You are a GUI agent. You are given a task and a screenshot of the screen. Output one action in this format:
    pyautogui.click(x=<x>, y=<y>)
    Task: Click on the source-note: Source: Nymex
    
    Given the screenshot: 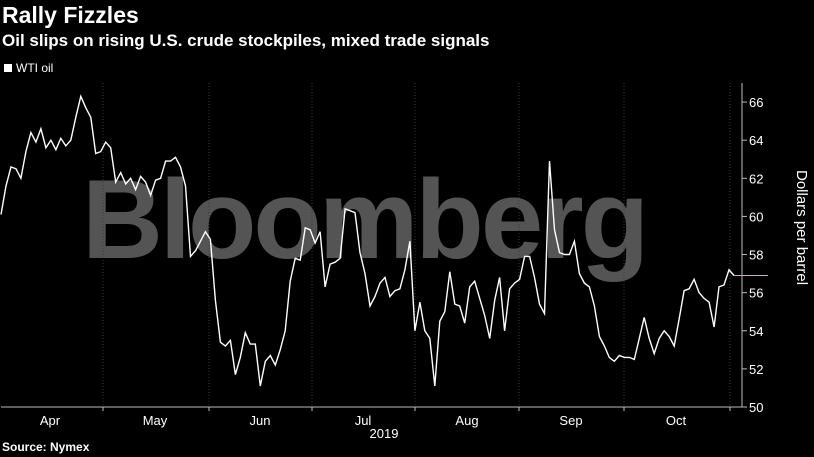 What is the action you would take?
    pyautogui.click(x=46, y=447)
    